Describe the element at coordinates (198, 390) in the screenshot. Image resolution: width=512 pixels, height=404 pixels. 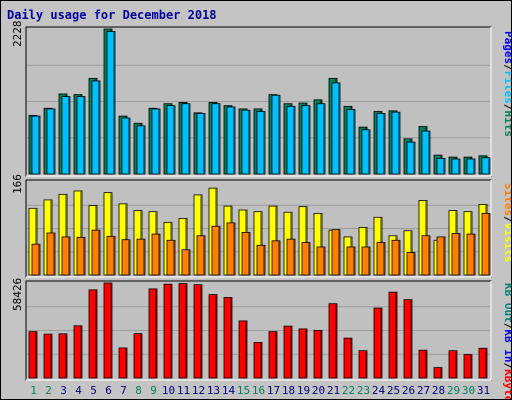
I see `x-tick-label: 12` at that location.